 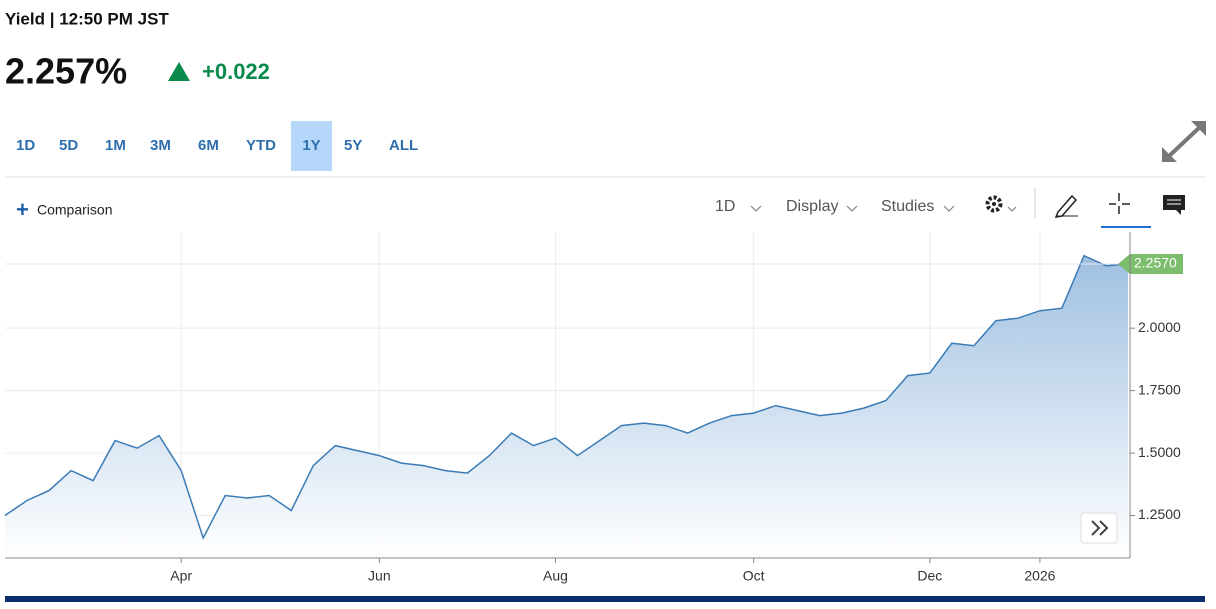 I want to click on comment-icon, so click(x=1174, y=205).